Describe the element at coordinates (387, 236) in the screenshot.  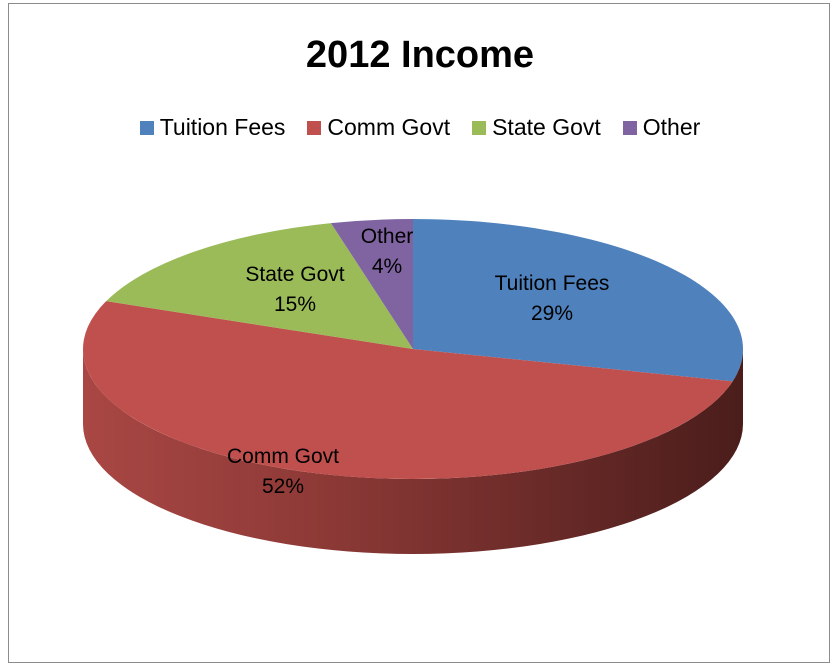
I see `data-label-name-other: Other` at that location.